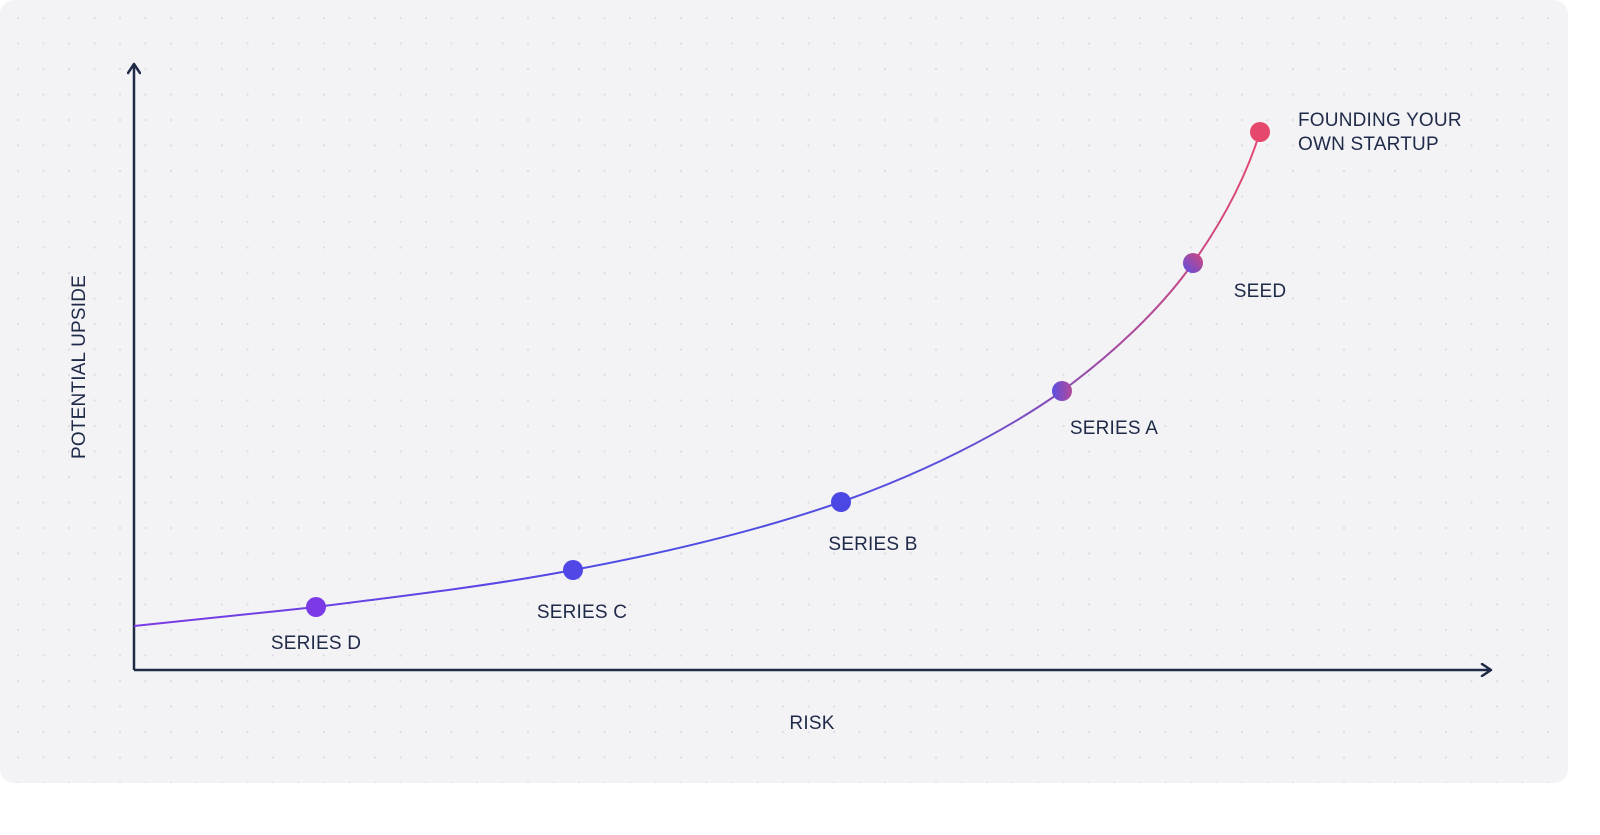 This screenshot has width=1600, height=835. I want to click on node-label: SEED, so click(1260, 291).